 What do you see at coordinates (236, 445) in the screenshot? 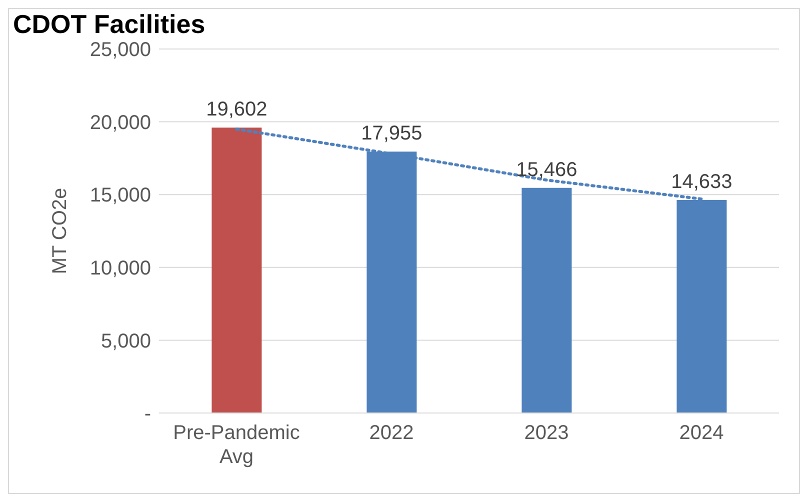
I see `x-tick-label: Pre-Pandemic Avg` at bounding box center [236, 445].